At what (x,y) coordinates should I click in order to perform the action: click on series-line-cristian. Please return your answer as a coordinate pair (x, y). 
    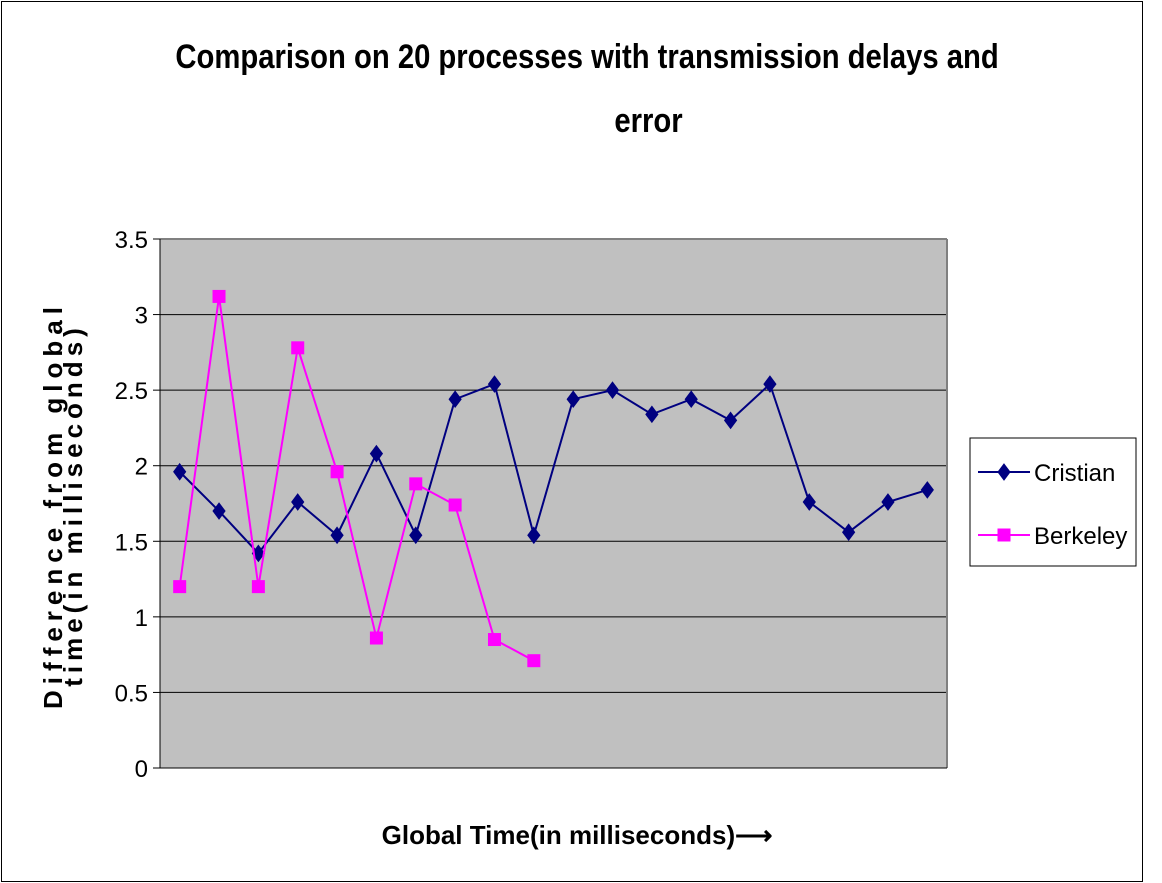
    Looking at the image, I should click on (553, 468).